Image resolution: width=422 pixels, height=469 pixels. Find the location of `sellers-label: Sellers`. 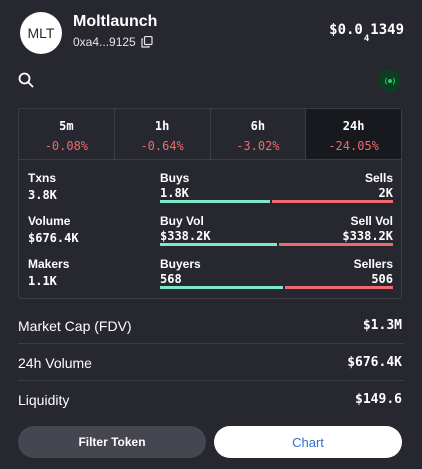

sellers-label: Sellers is located at coordinates (373, 264).